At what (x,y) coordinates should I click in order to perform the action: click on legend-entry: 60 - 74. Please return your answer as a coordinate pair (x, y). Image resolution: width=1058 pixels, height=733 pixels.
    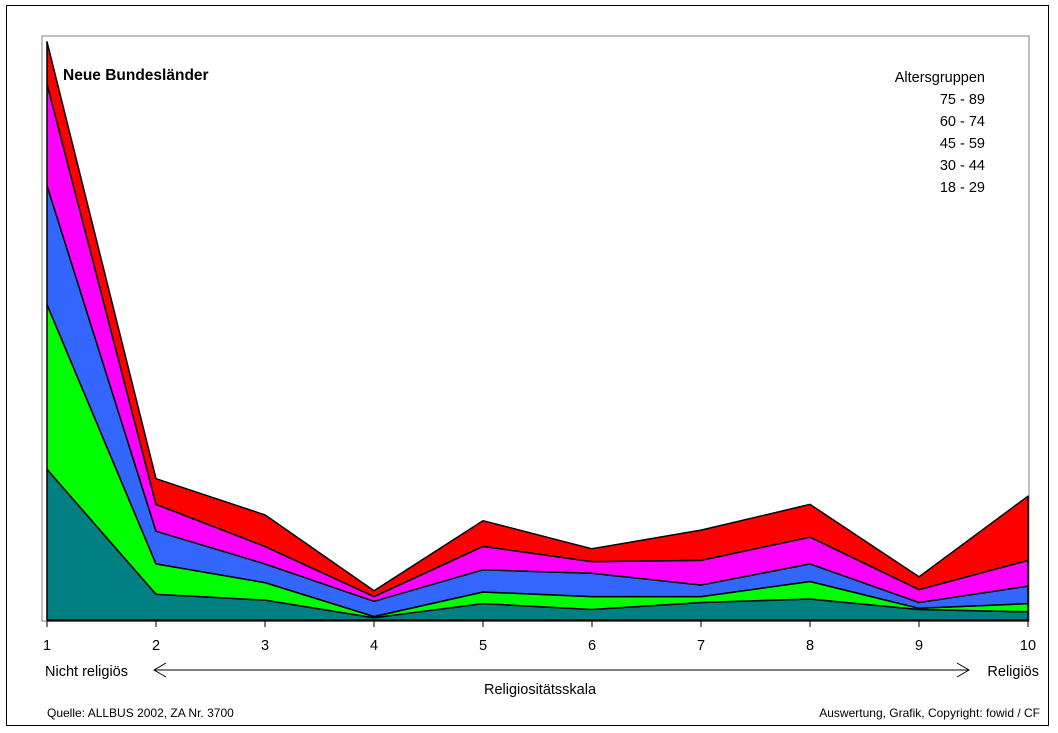
    Looking at the image, I should click on (962, 122).